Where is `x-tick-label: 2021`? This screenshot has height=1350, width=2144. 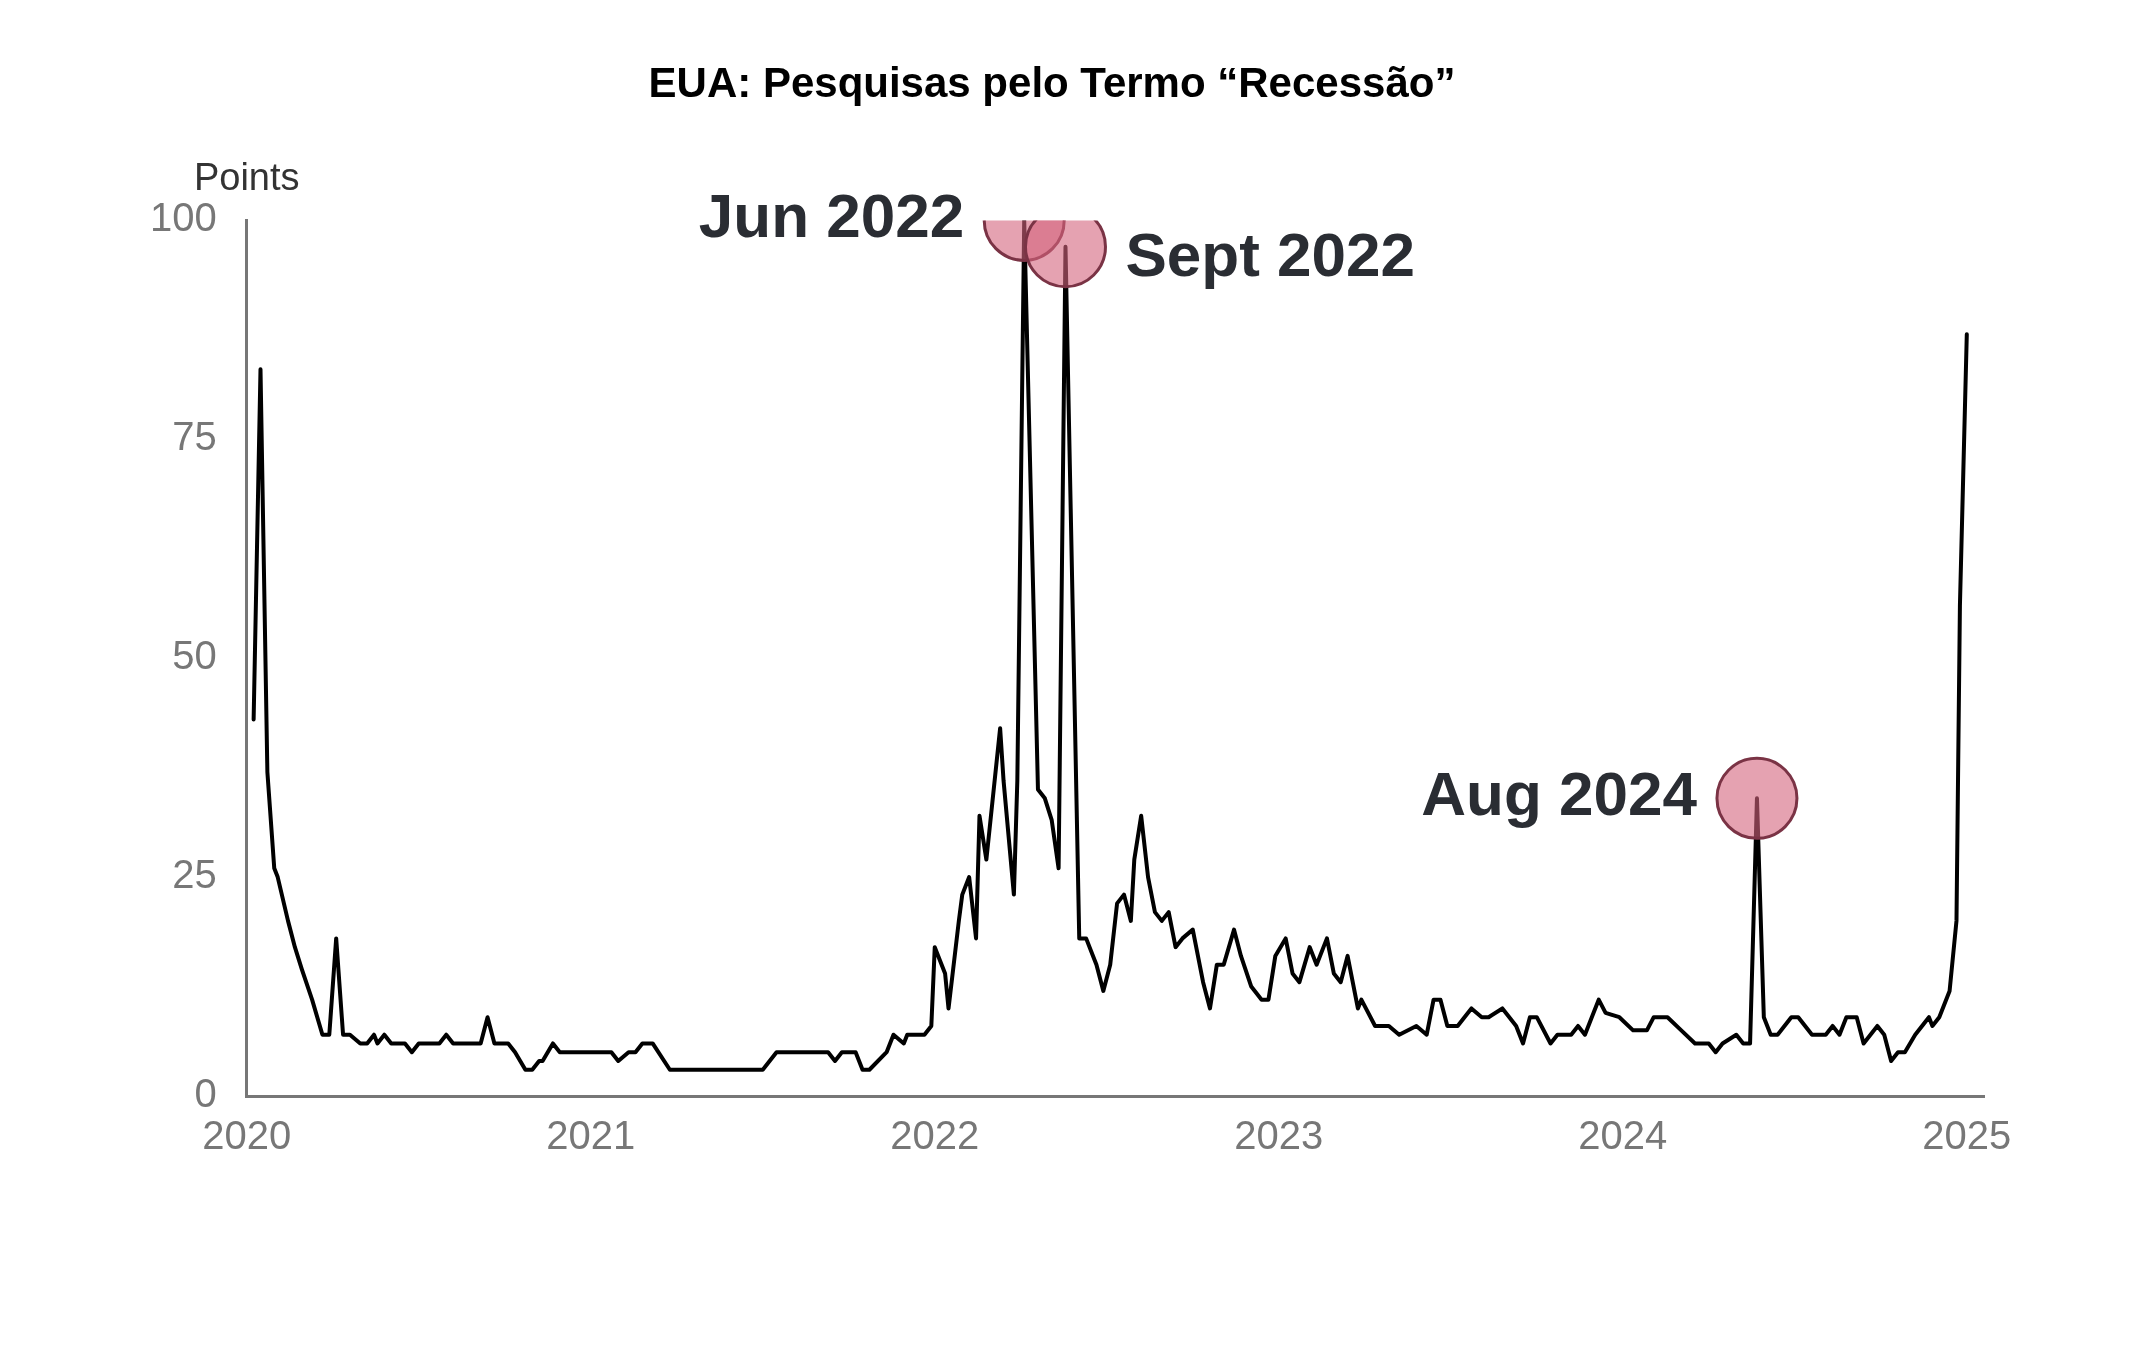 x-tick-label: 2021 is located at coordinates (591, 1135).